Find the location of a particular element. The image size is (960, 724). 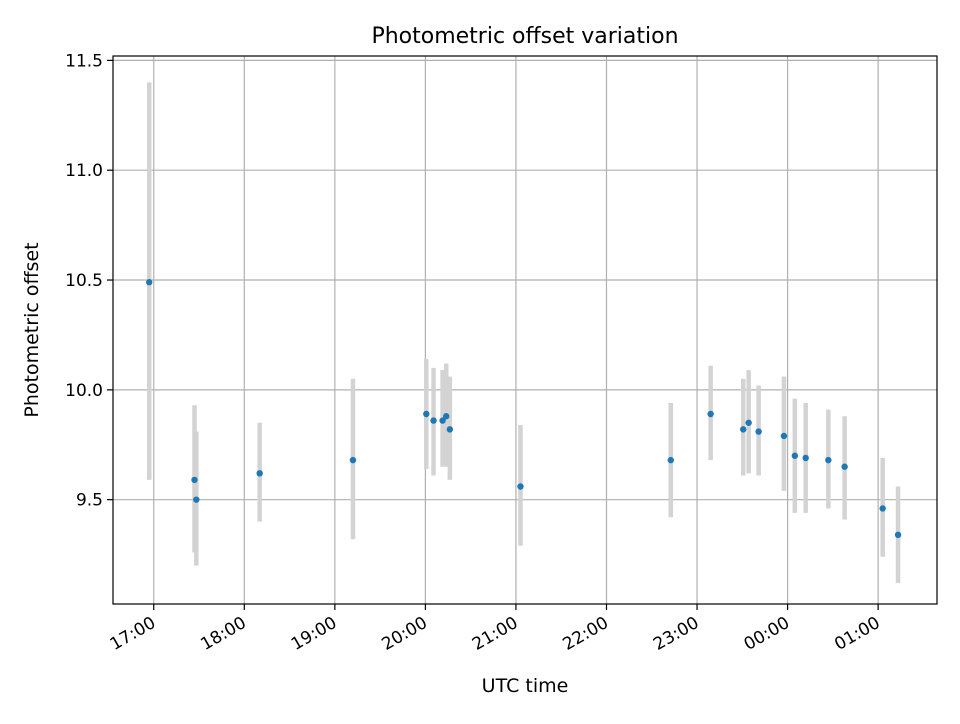

y-tick-label: 11.5 is located at coordinates (84, 61).